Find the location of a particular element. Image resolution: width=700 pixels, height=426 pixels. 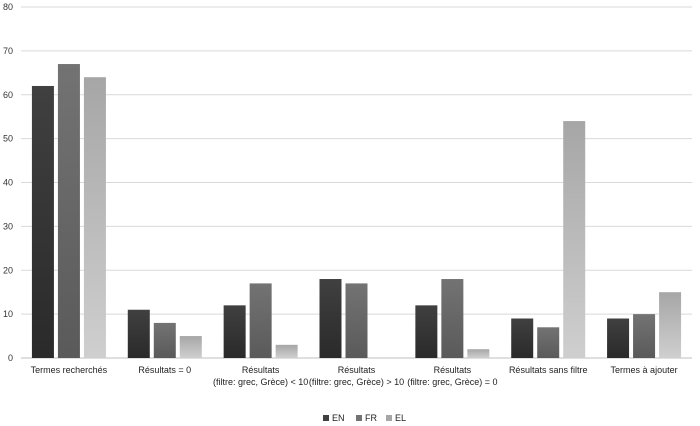

category-label: Résultats sans filtre is located at coordinates (548, 370).